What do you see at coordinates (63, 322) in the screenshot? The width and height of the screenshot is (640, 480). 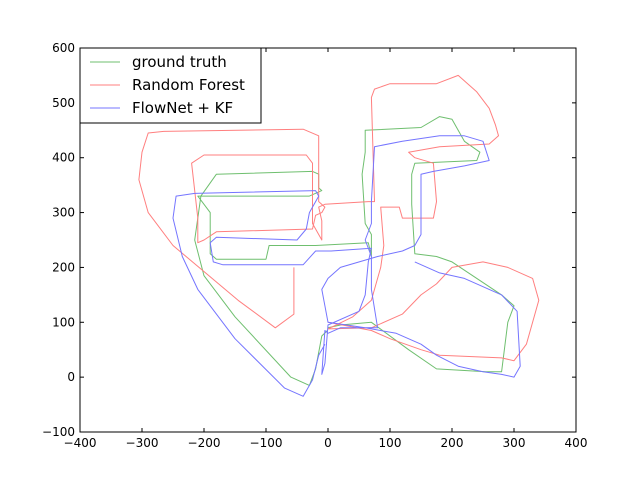 I see `y-tick-label: 100` at bounding box center [63, 322].